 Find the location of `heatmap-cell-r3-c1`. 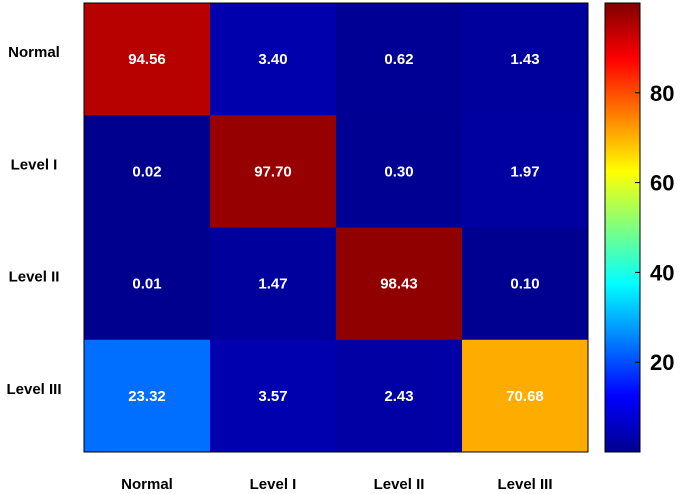

heatmap-cell-r3-c1 is located at coordinates (273, 396).